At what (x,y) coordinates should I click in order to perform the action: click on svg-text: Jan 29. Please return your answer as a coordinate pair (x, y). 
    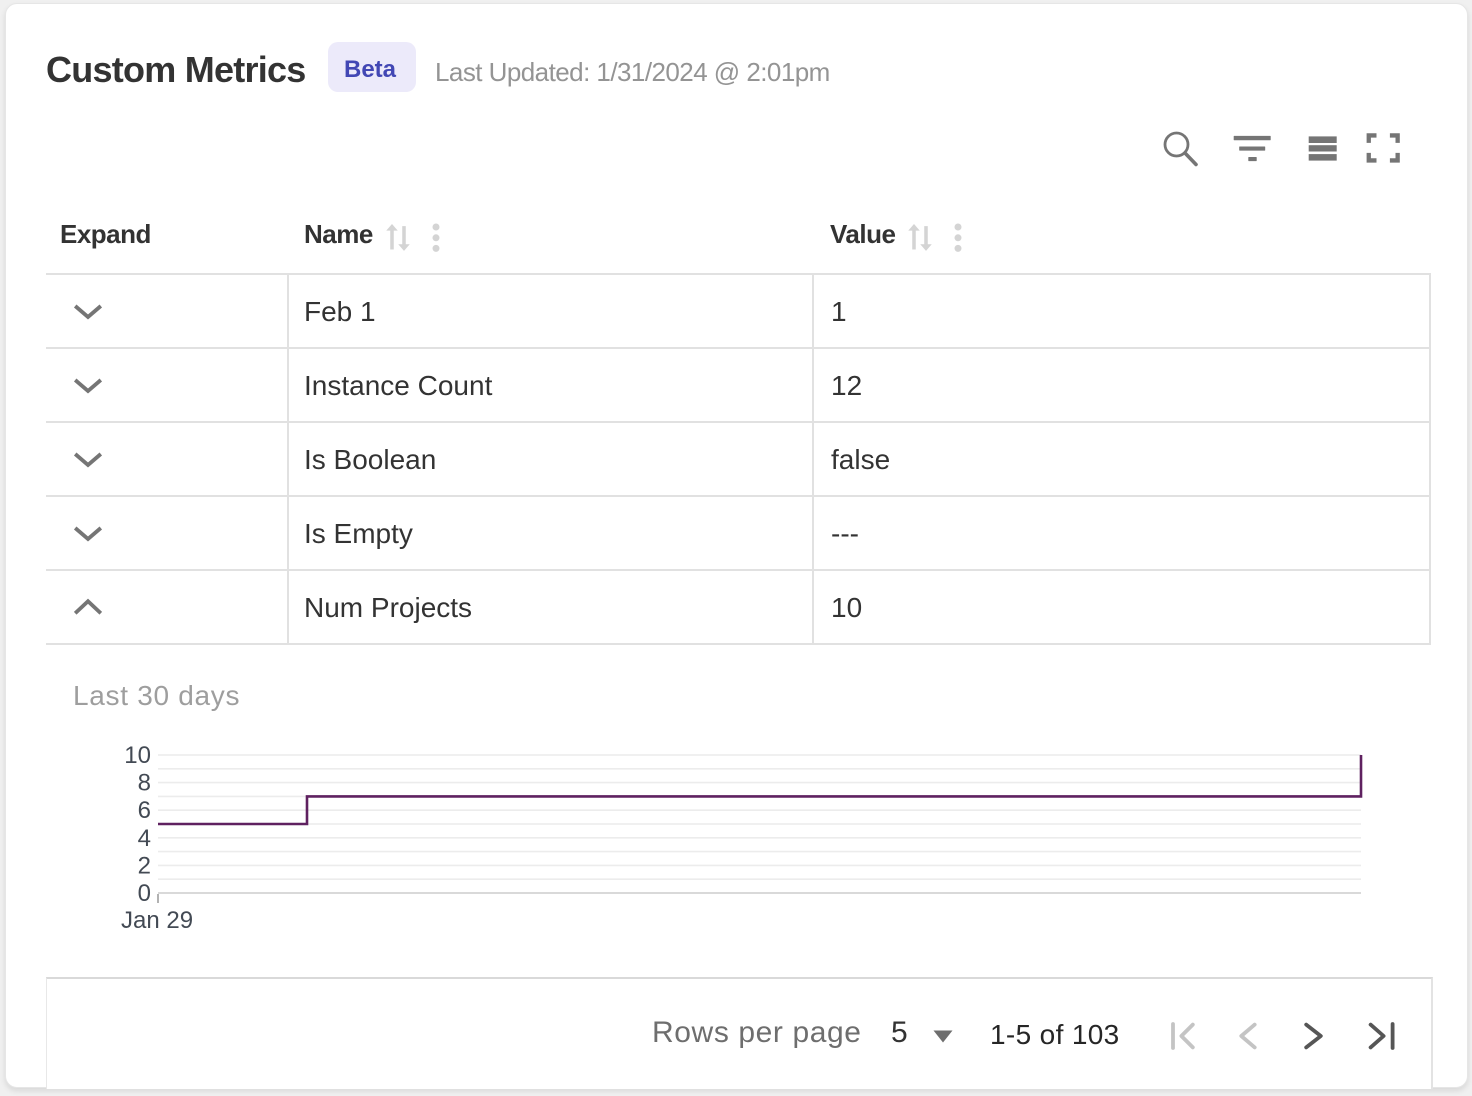
    Looking at the image, I should click on (157, 920).